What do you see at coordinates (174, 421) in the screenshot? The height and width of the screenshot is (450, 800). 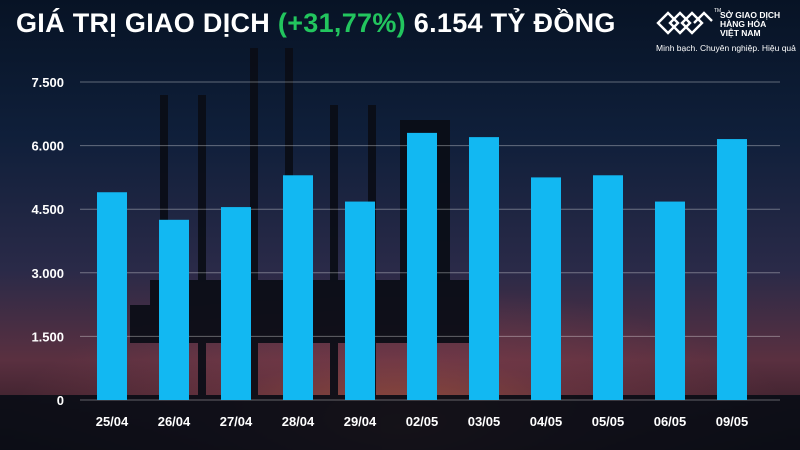 I see `x-tick-label: 26/04` at bounding box center [174, 421].